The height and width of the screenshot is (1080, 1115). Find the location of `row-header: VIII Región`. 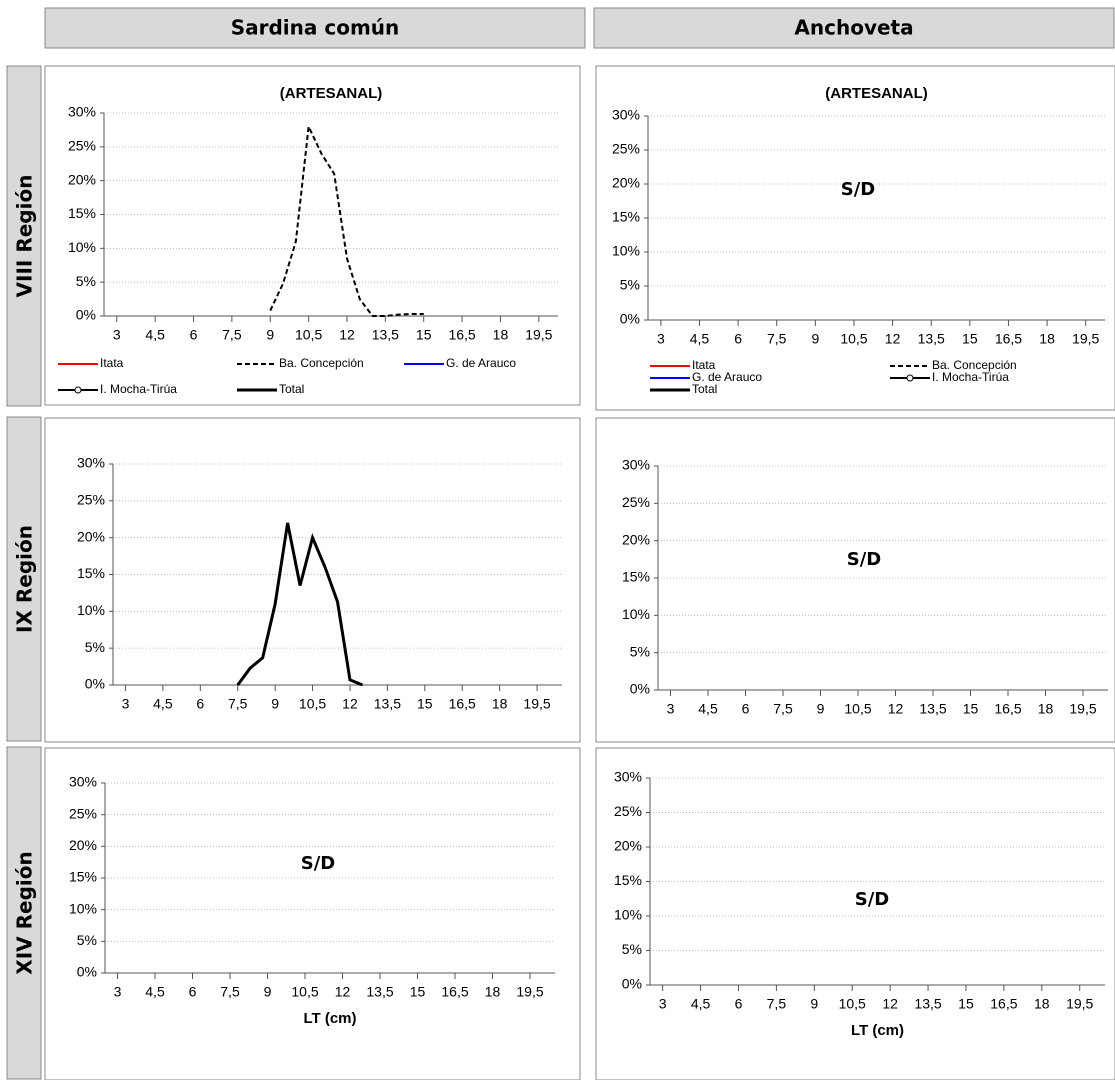

row-header: VIII Región is located at coordinates (25, 236).